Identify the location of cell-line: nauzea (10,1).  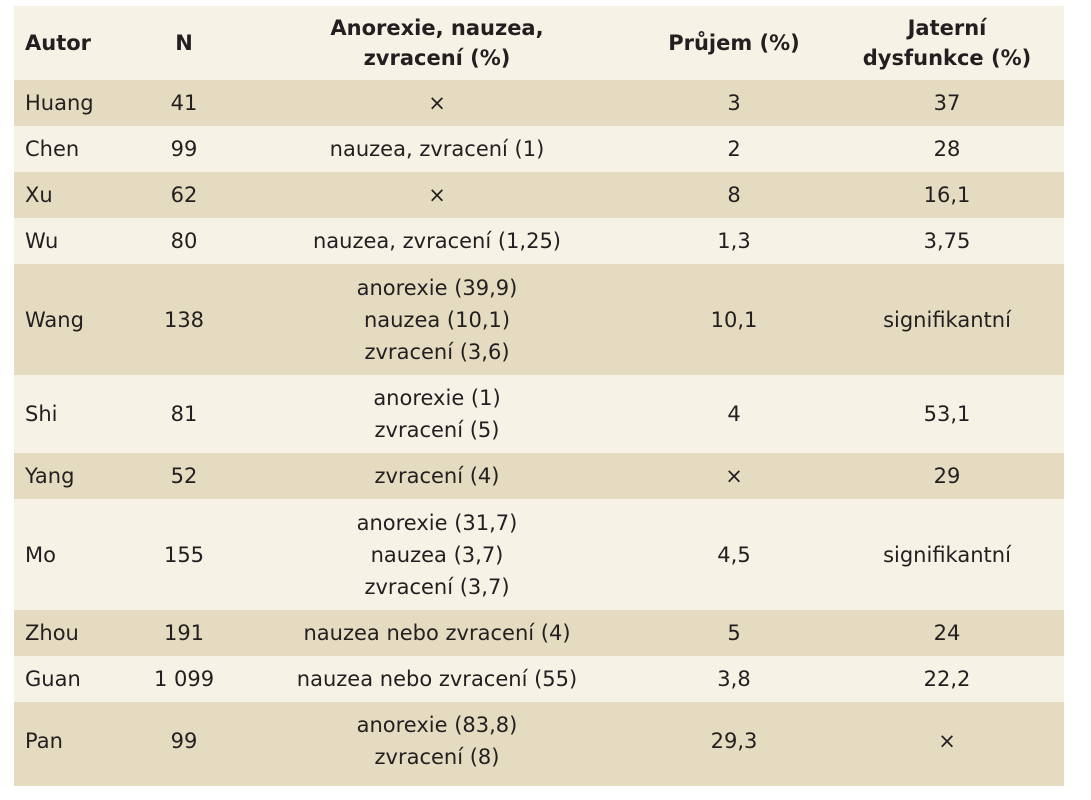
(437, 319).